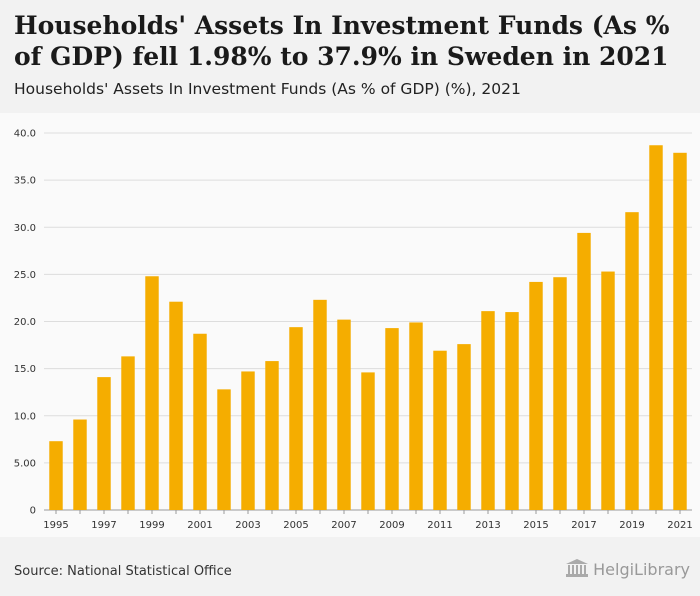 The image size is (700, 596). I want to click on x-tick-label: 2003, so click(247, 525).